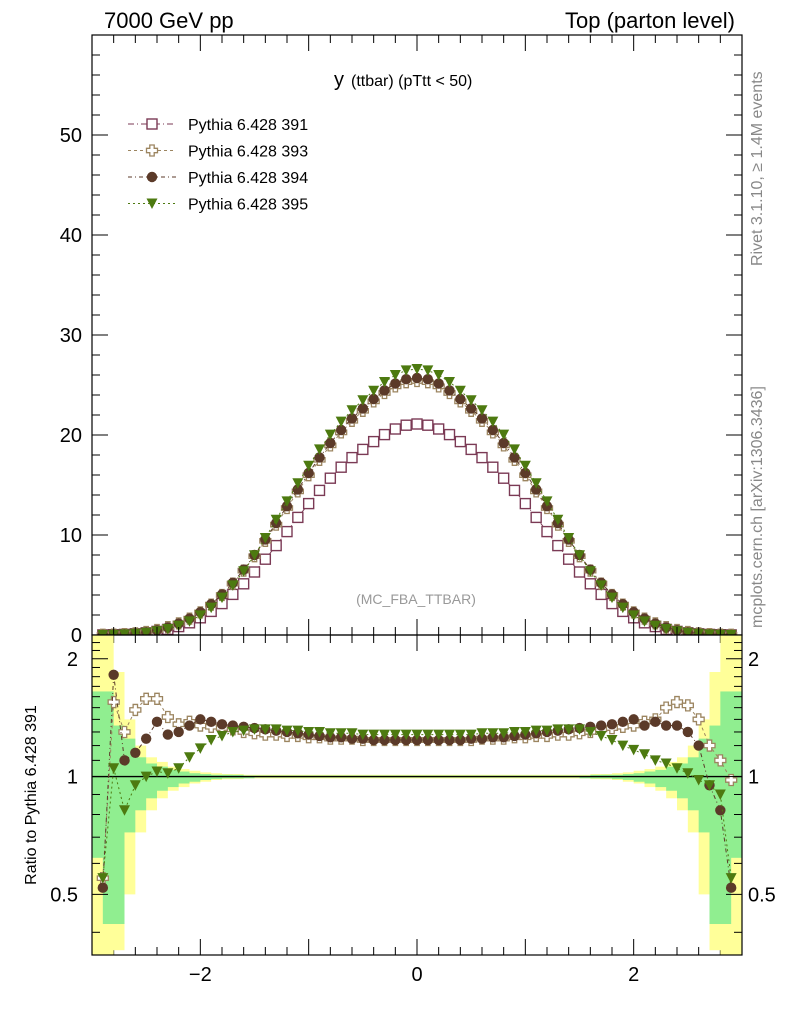  What do you see at coordinates (757, 168) in the screenshot?
I see `side-rivet-text: Rivet 3.1.10, ≥ 1.4M events` at bounding box center [757, 168].